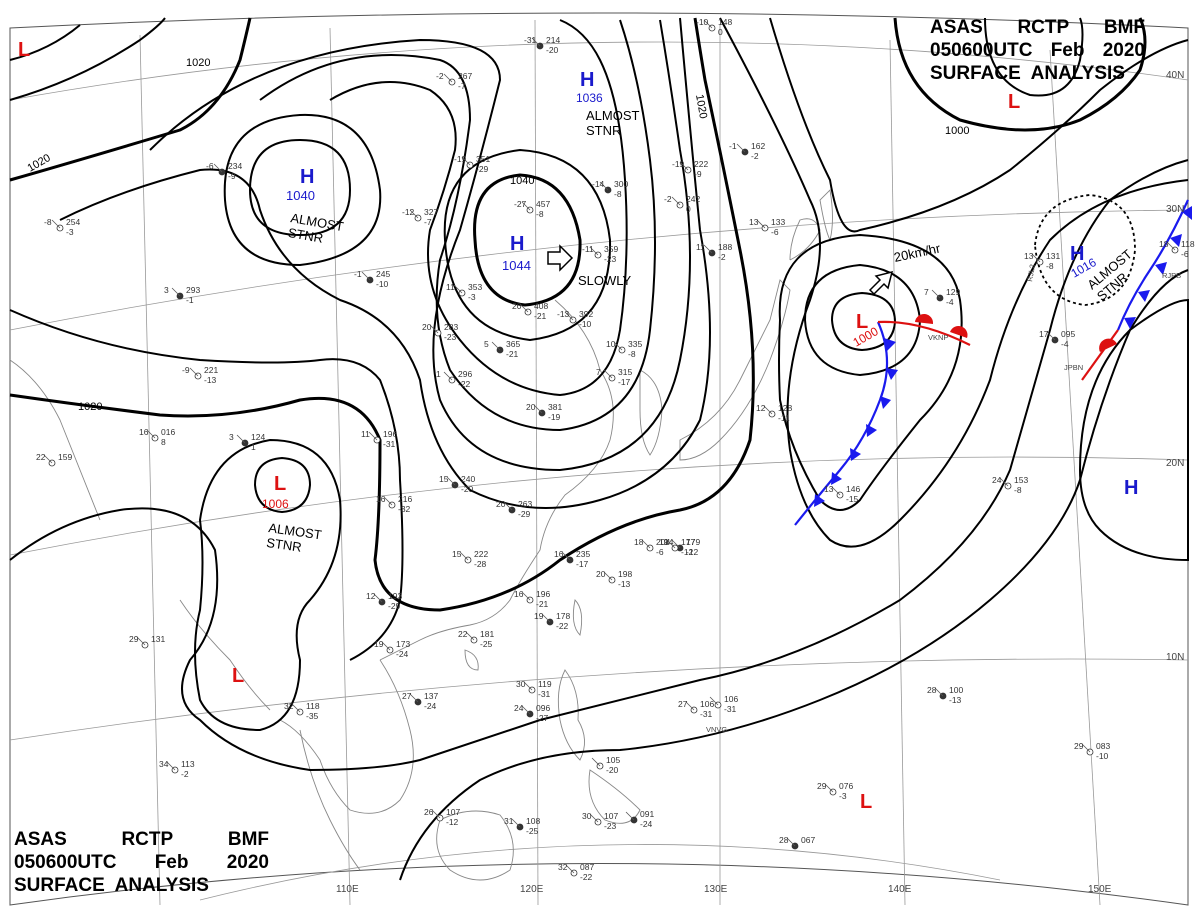 Image resolution: width=1200 pixels, height=920 pixels. Describe the element at coordinates (563, 616) in the screenshot. I see `station-pressure: 178` at that location.